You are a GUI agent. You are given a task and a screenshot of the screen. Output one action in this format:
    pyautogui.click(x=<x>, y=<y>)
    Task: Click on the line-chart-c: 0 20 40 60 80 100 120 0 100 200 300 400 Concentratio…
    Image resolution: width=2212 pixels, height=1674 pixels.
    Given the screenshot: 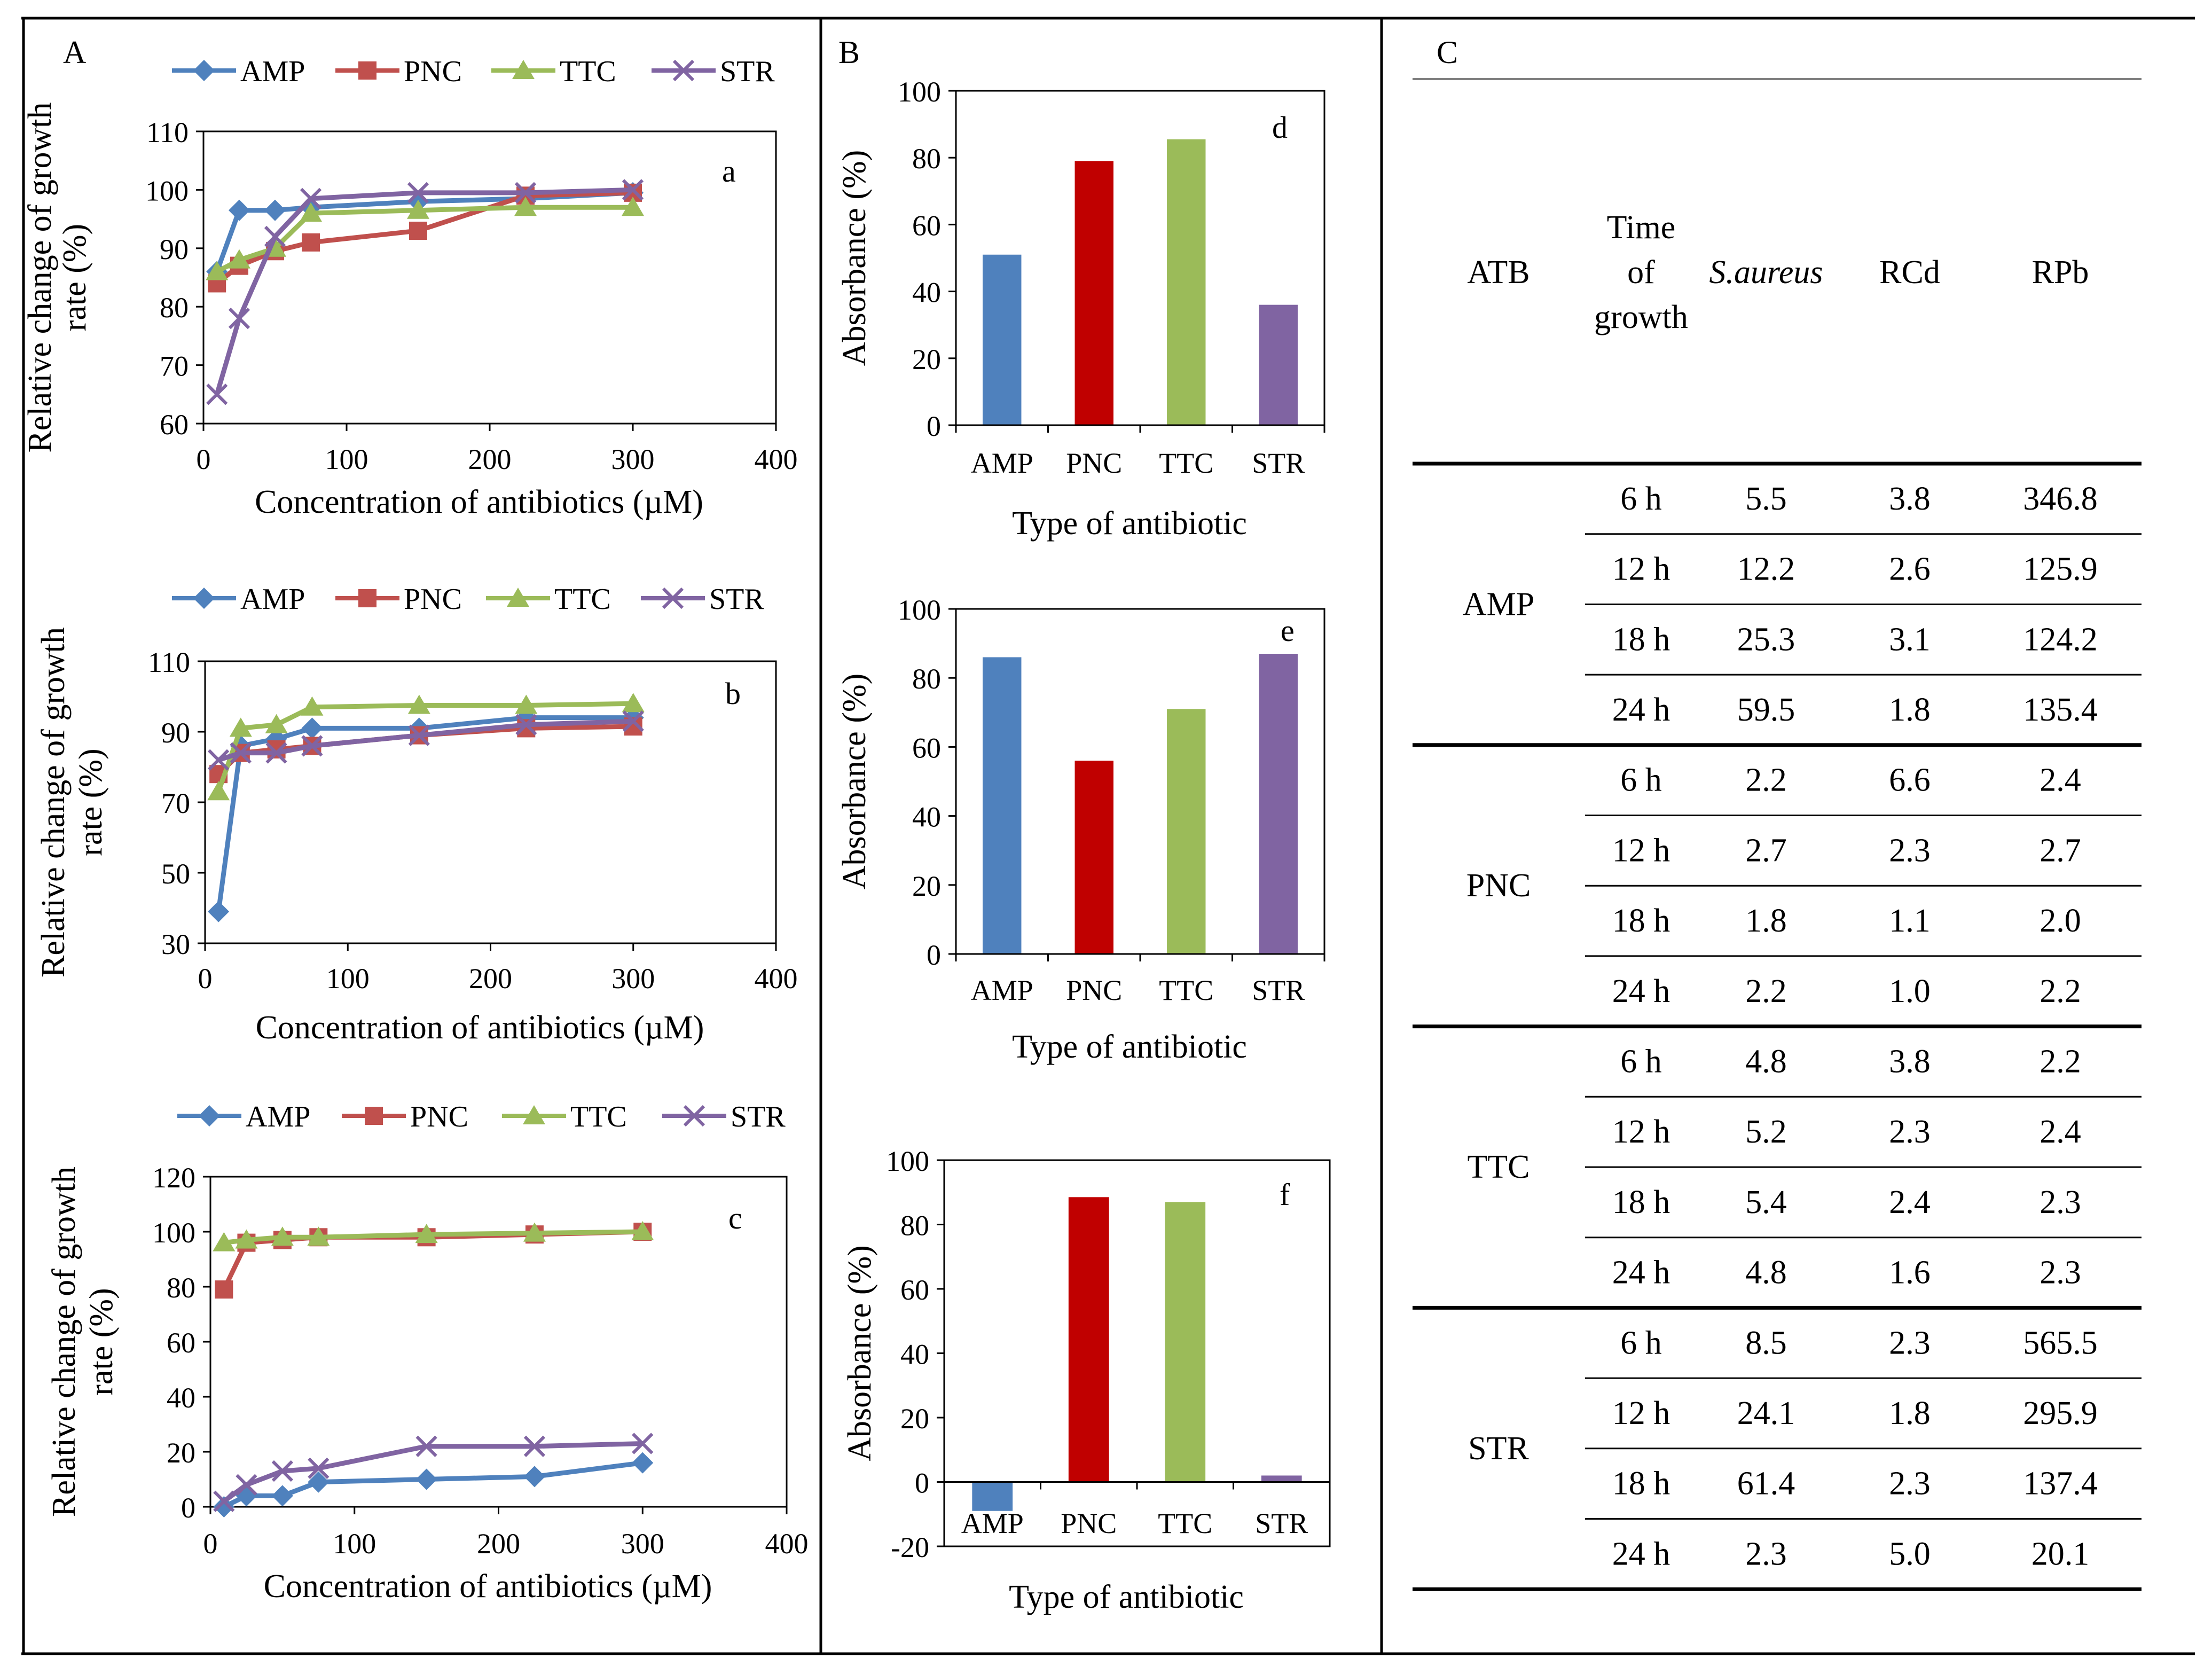 What is the action you would take?
    pyautogui.click(x=427, y=1352)
    